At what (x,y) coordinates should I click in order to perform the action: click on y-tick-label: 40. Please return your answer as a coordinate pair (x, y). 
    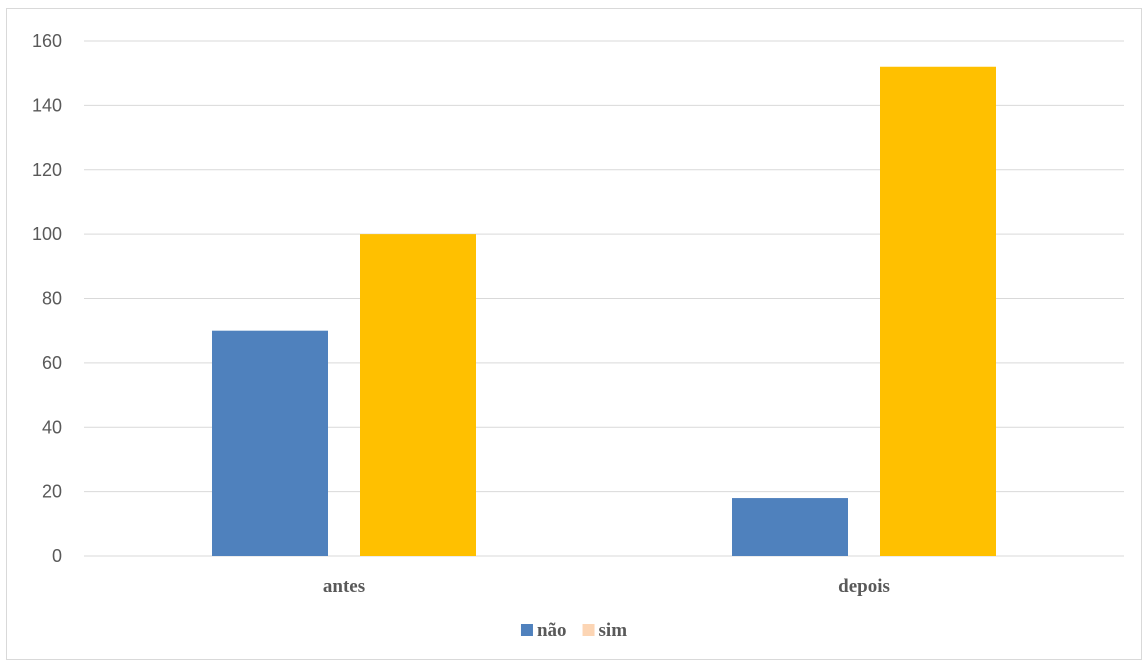
    Looking at the image, I should click on (52, 427).